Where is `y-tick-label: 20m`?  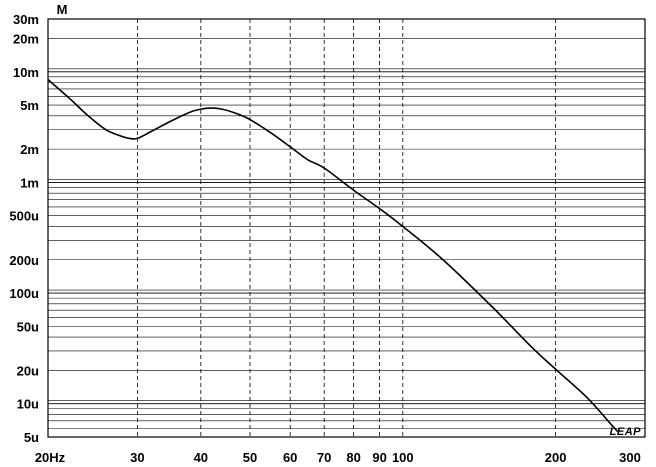
y-tick-label: 20m is located at coordinates (26, 38).